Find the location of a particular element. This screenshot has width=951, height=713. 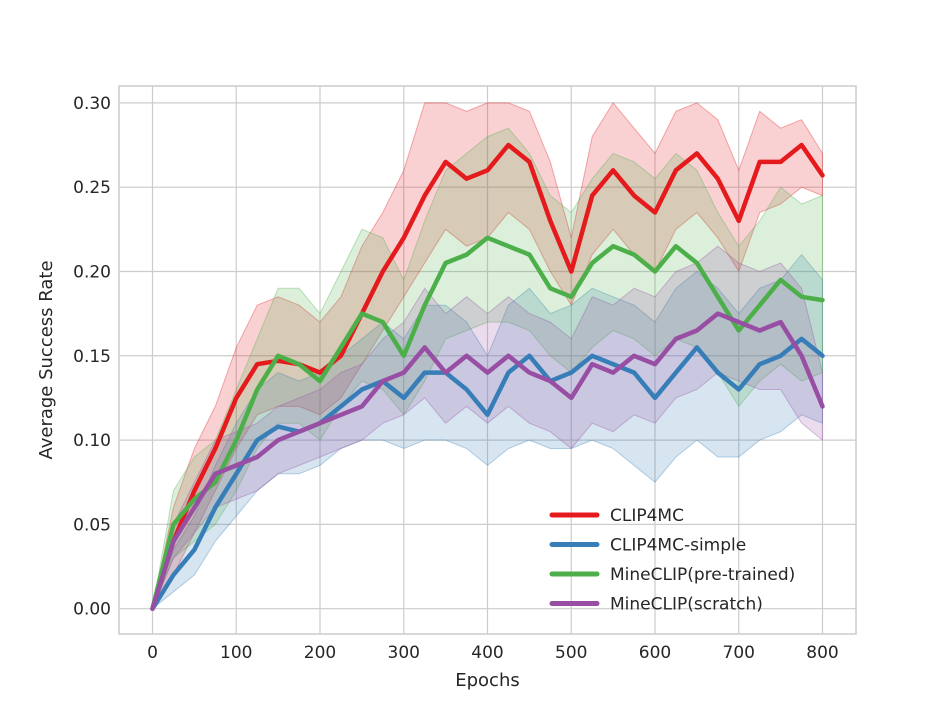

x-tick-label: 100 is located at coordinates (236, 653).